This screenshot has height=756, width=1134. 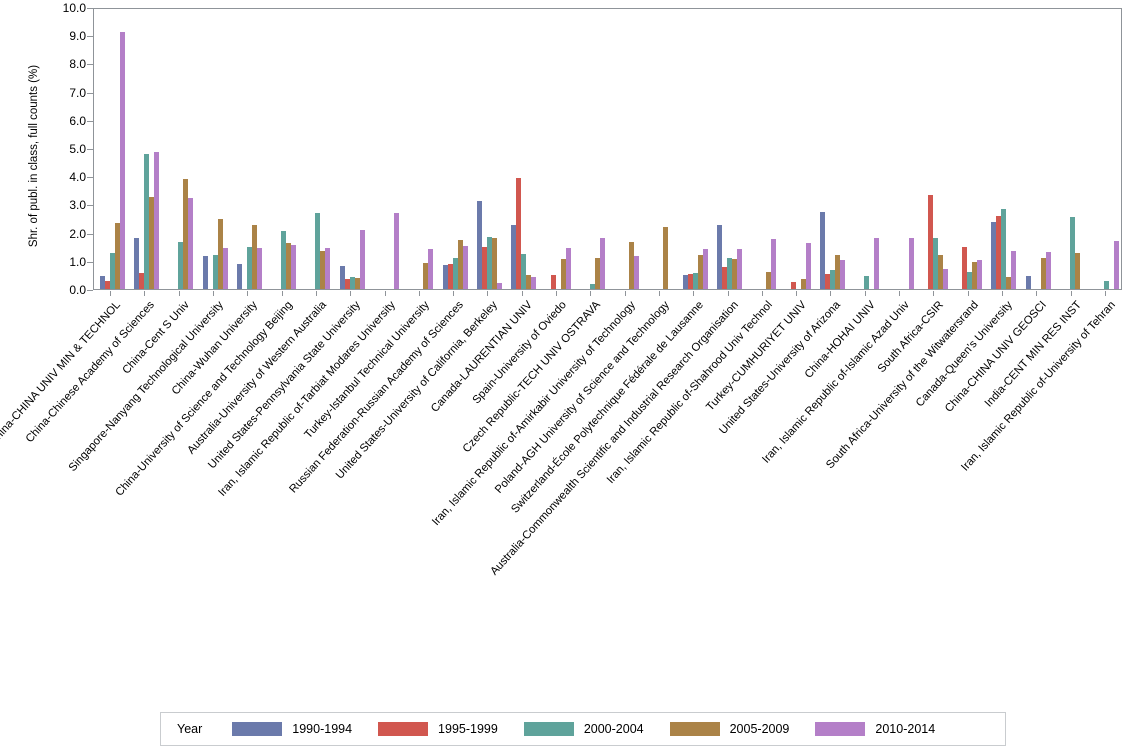 What do you see at coordinates (77, 205) in the screenshot?
I see `y-tick-label: 3.0` at bounding box center [77, 205].